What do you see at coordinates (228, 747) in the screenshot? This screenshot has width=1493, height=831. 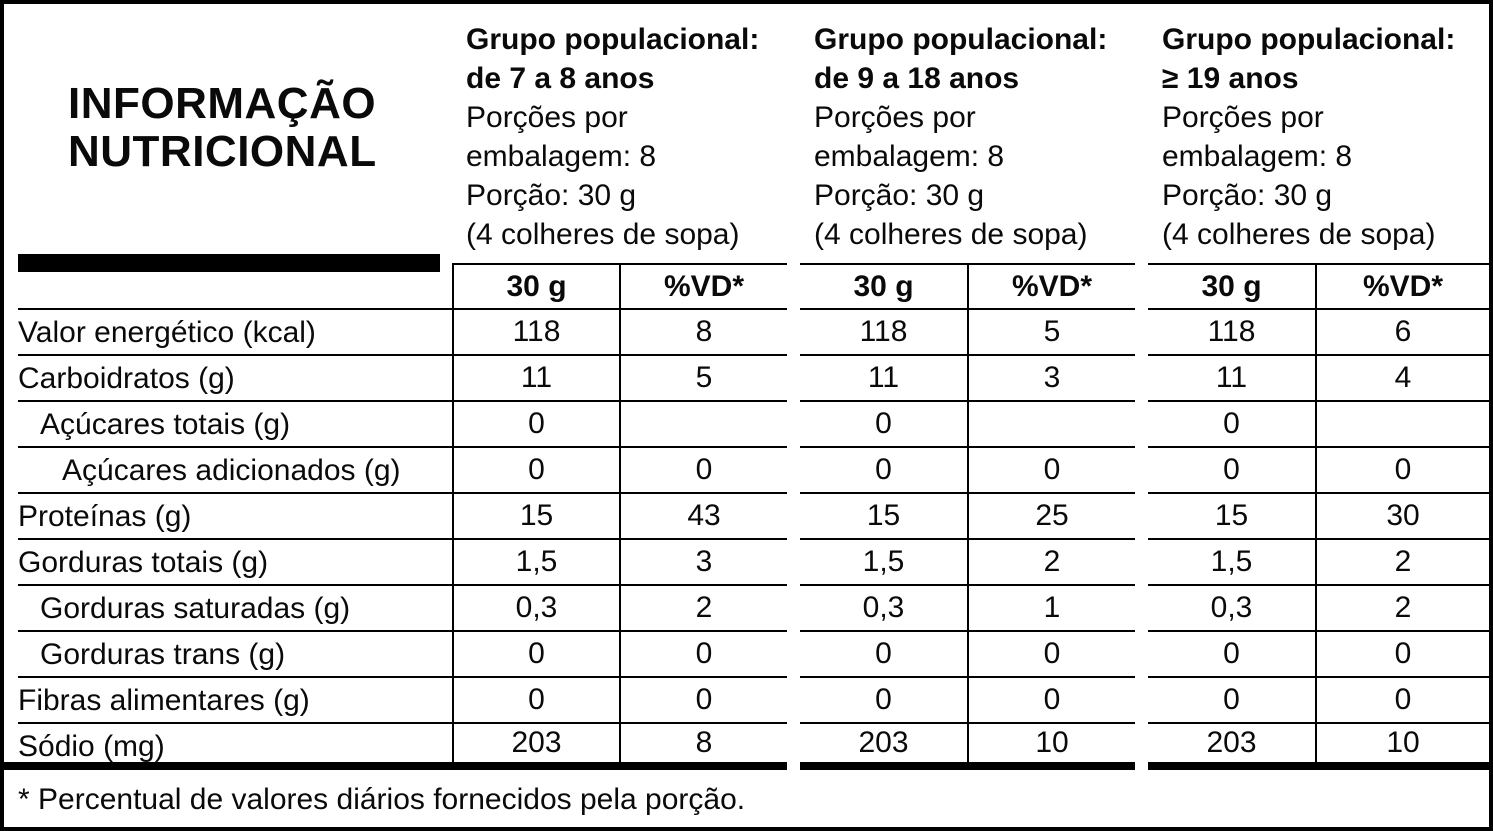 I see `row-label: Sódio (mg)` at bounding box center [228, 747].